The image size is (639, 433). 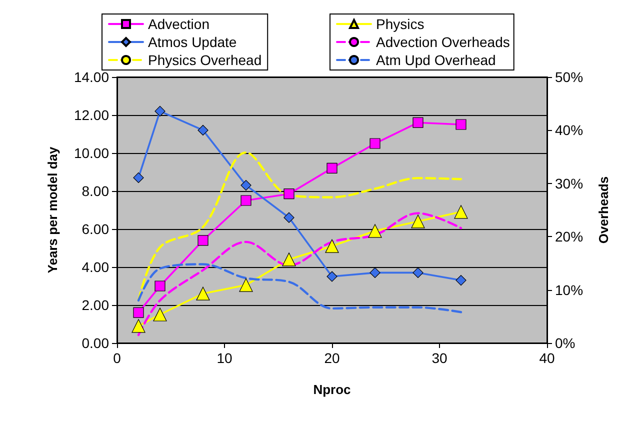 I want to click on y-axis-title: Years per model day, so click(x=52, y=210).